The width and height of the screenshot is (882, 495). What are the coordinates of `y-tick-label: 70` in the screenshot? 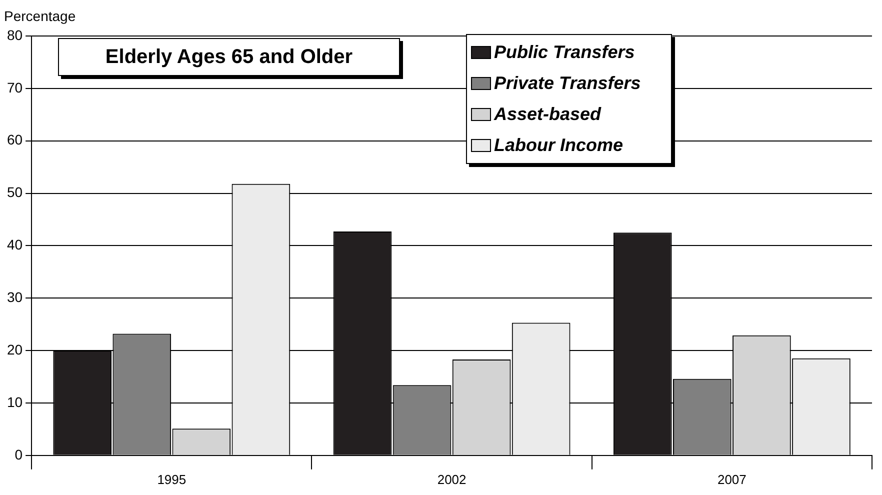 It's located at (14, 87).